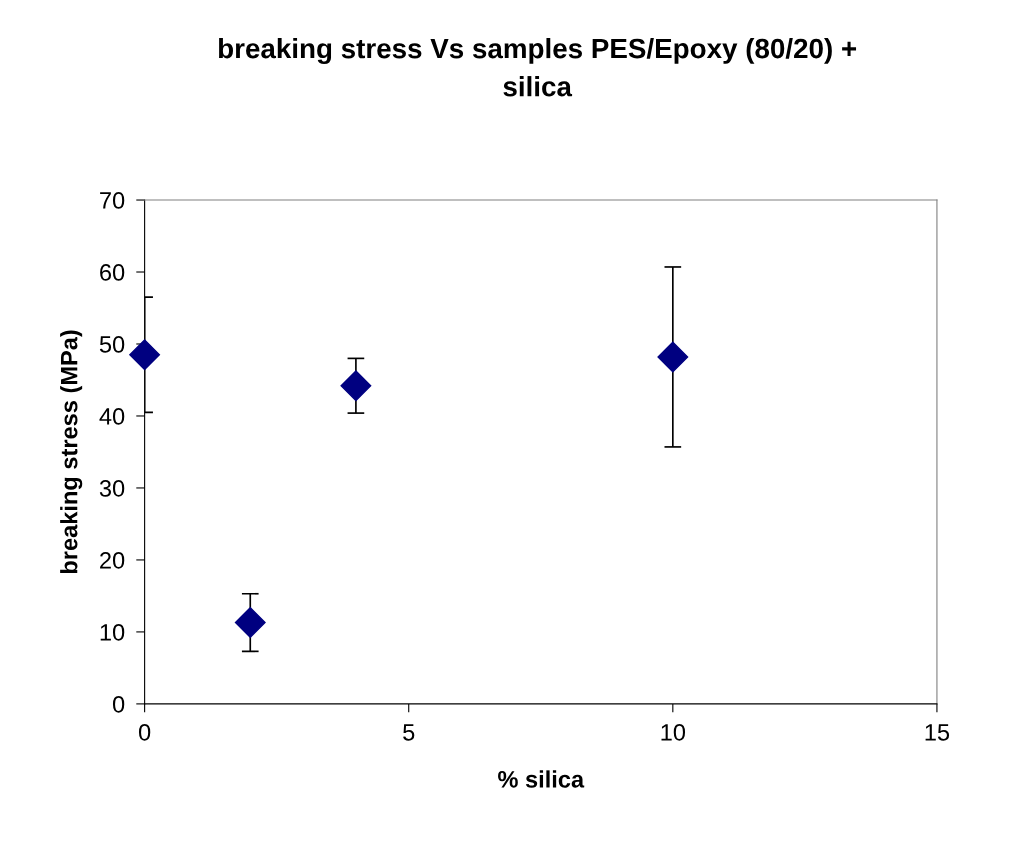  What do you see at coordinates (112, 200) in the screenshot?
I see `y-tick-label: 70` at bounding box center [112, 200].